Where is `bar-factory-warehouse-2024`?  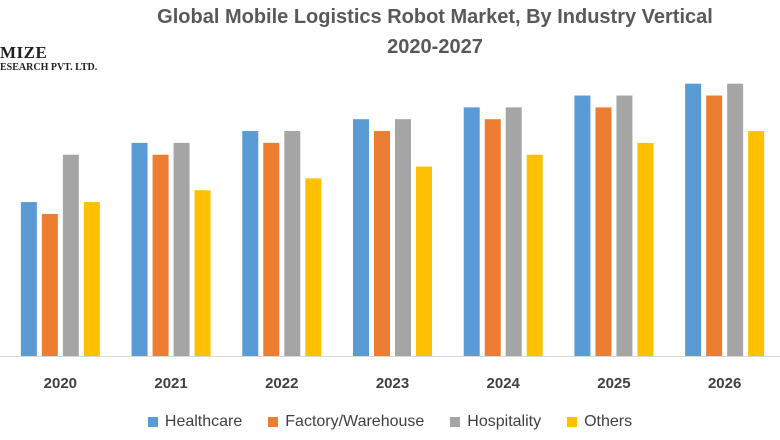
bar-factory-warehouse-2024 is located at coordinates (492, 237).